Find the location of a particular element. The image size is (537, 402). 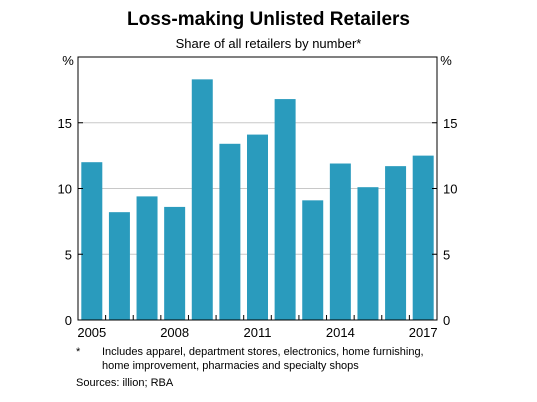

chart-title: Loss-making Unlisted Retailers is located at coordinates (268, 19).